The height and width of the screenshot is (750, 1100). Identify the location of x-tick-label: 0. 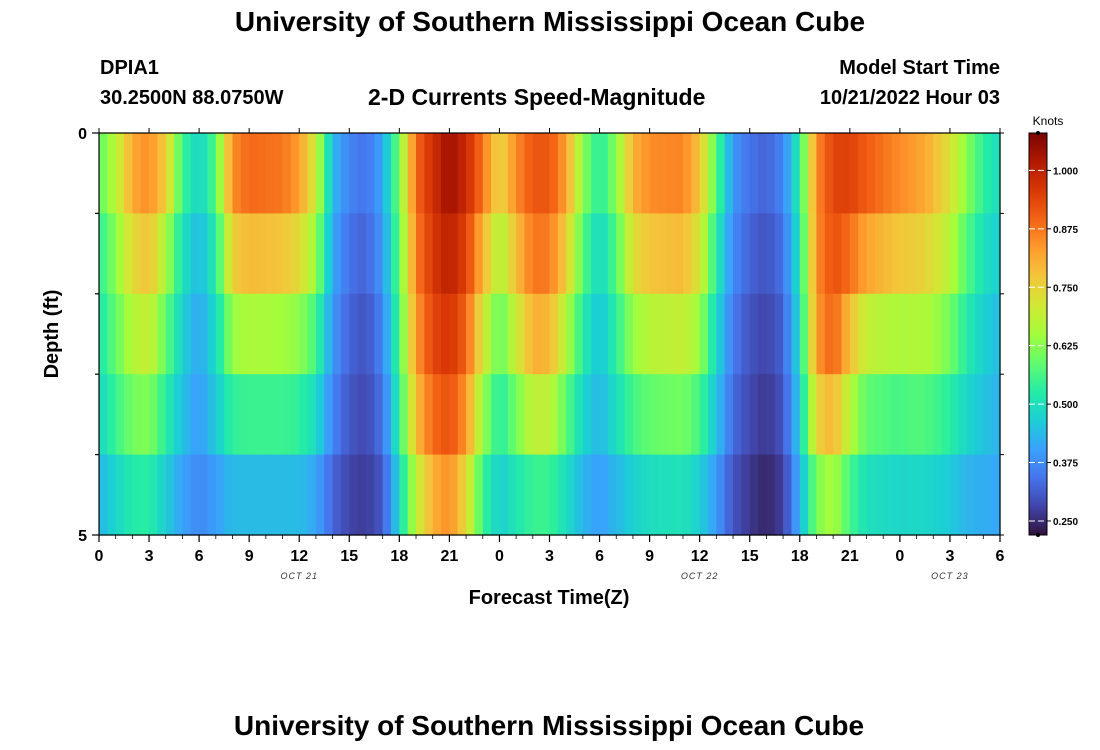
(499, 556).